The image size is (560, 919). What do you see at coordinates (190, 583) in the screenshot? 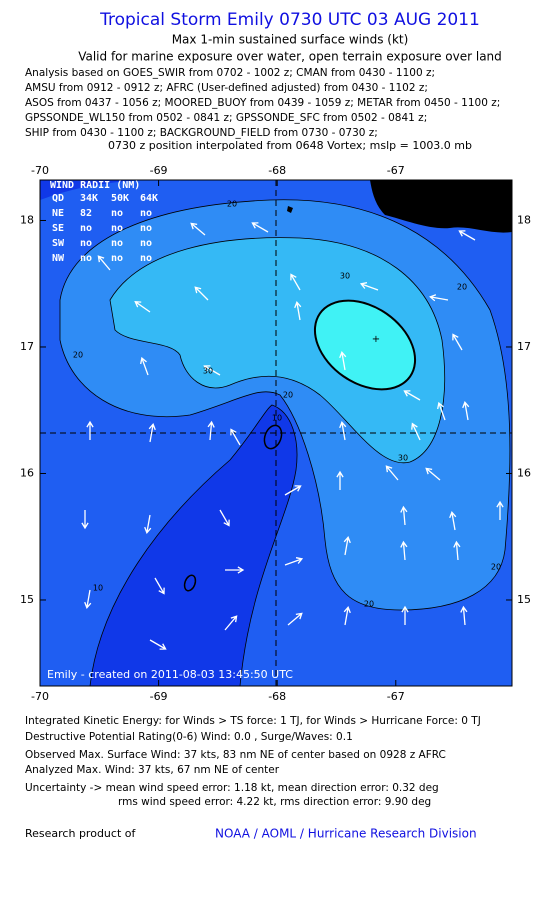
I see `min-contour` at bounding box center [190, 583].